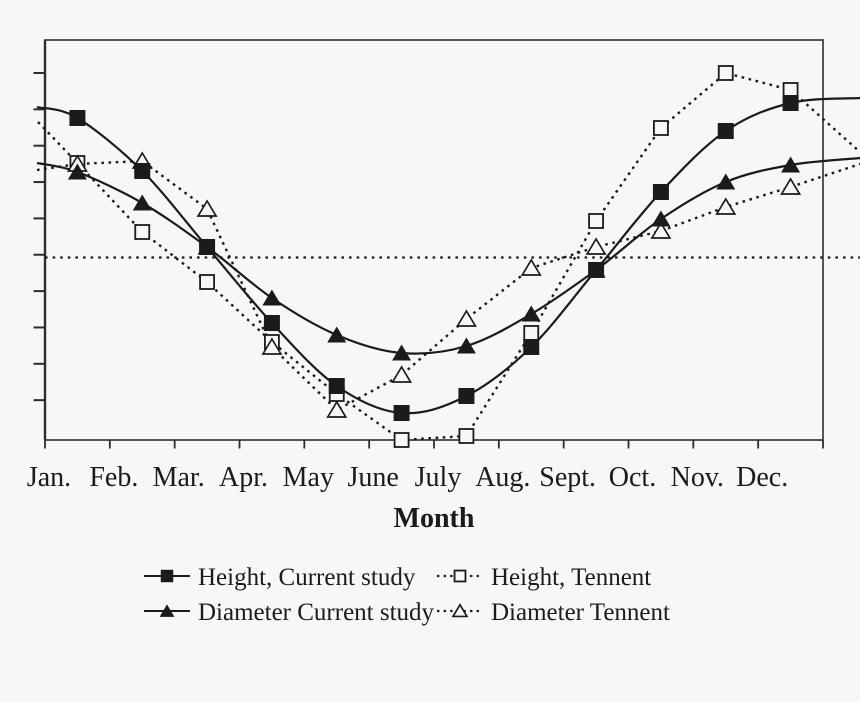  Describe the element at coordinates (316, 612) in the screenshot. I see `legend-label-diameter-current: Diameter Current study` at that location.